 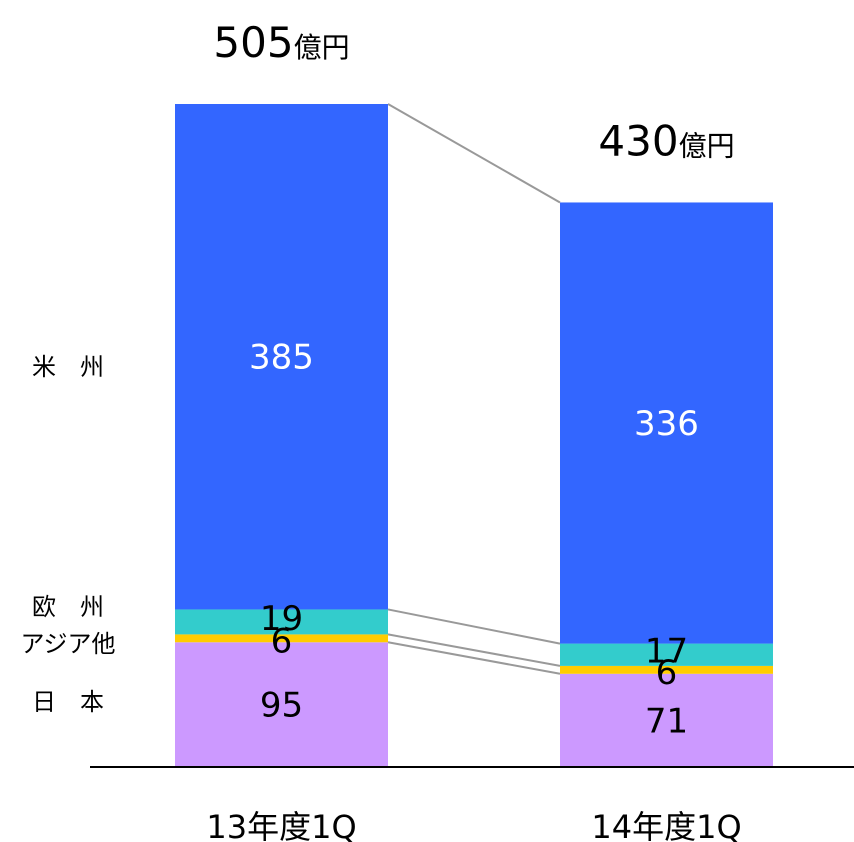 I want to click on data-label: 19, so click(x=281, y=619).